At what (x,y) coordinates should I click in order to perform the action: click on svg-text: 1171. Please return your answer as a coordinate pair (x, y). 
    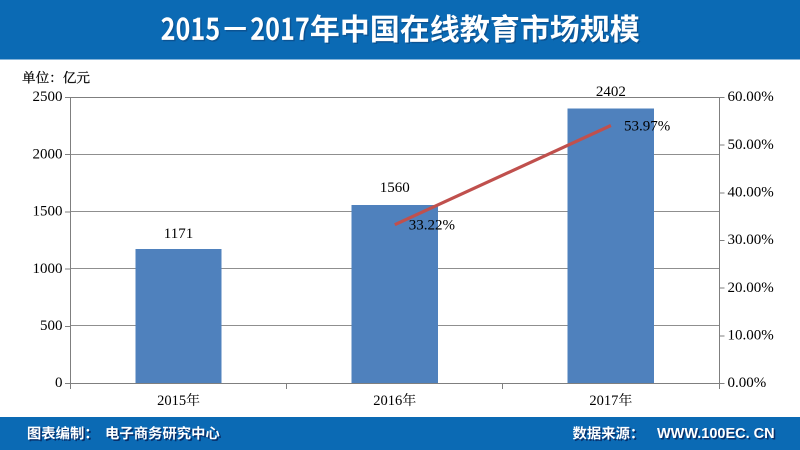
    Looking at the image, I should click on (178, 234).